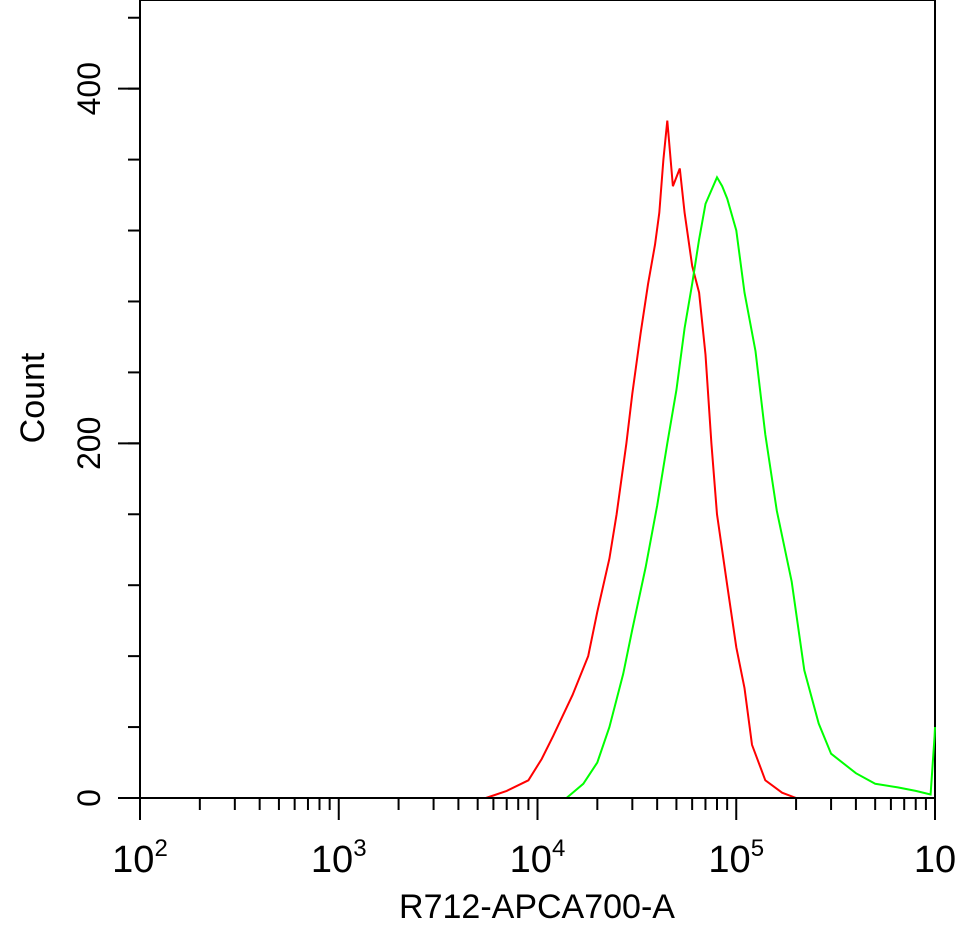 The image size is (956, 927). Describe the element at coordinates (538, 858) in the screenshot. I see `x-tick-label: 10⁴` at that location.